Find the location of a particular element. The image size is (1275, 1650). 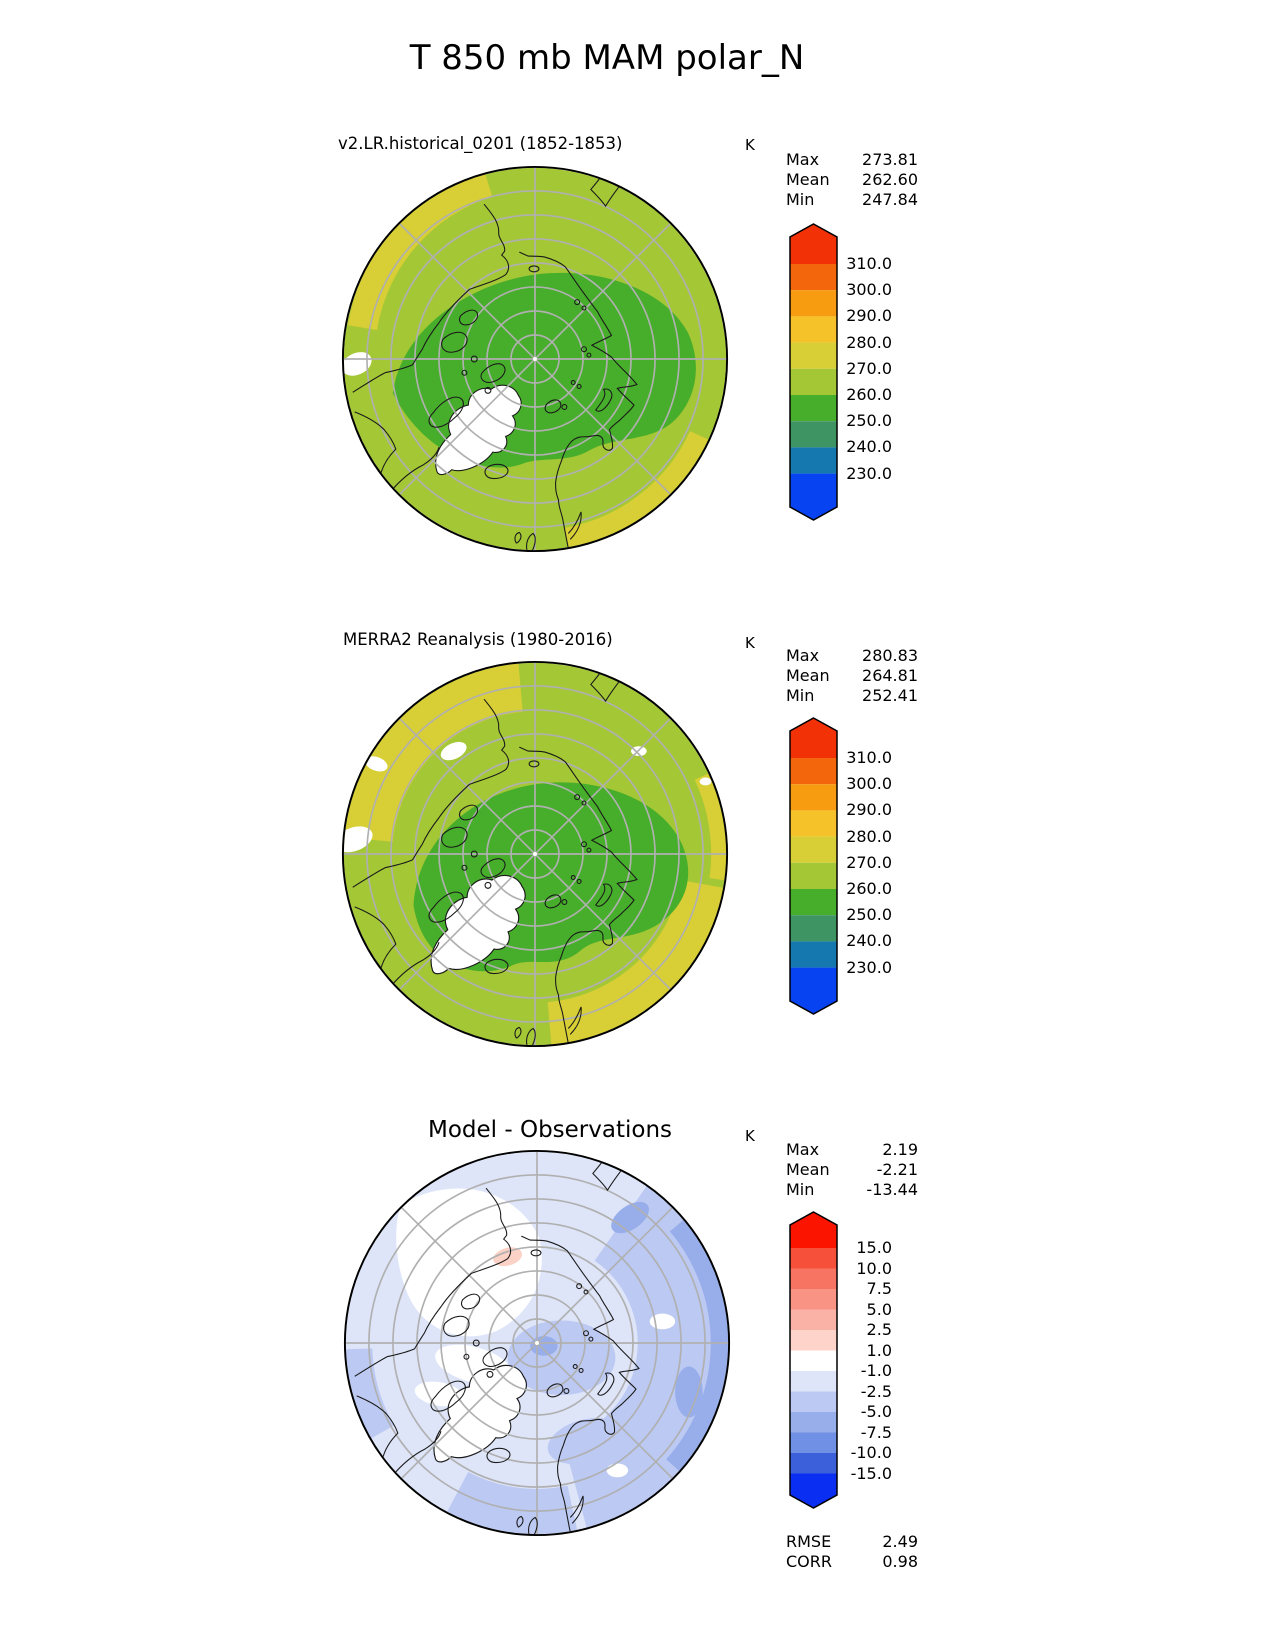

panel-title-diff: Model - Observations is located at coordinates (549, 1130).